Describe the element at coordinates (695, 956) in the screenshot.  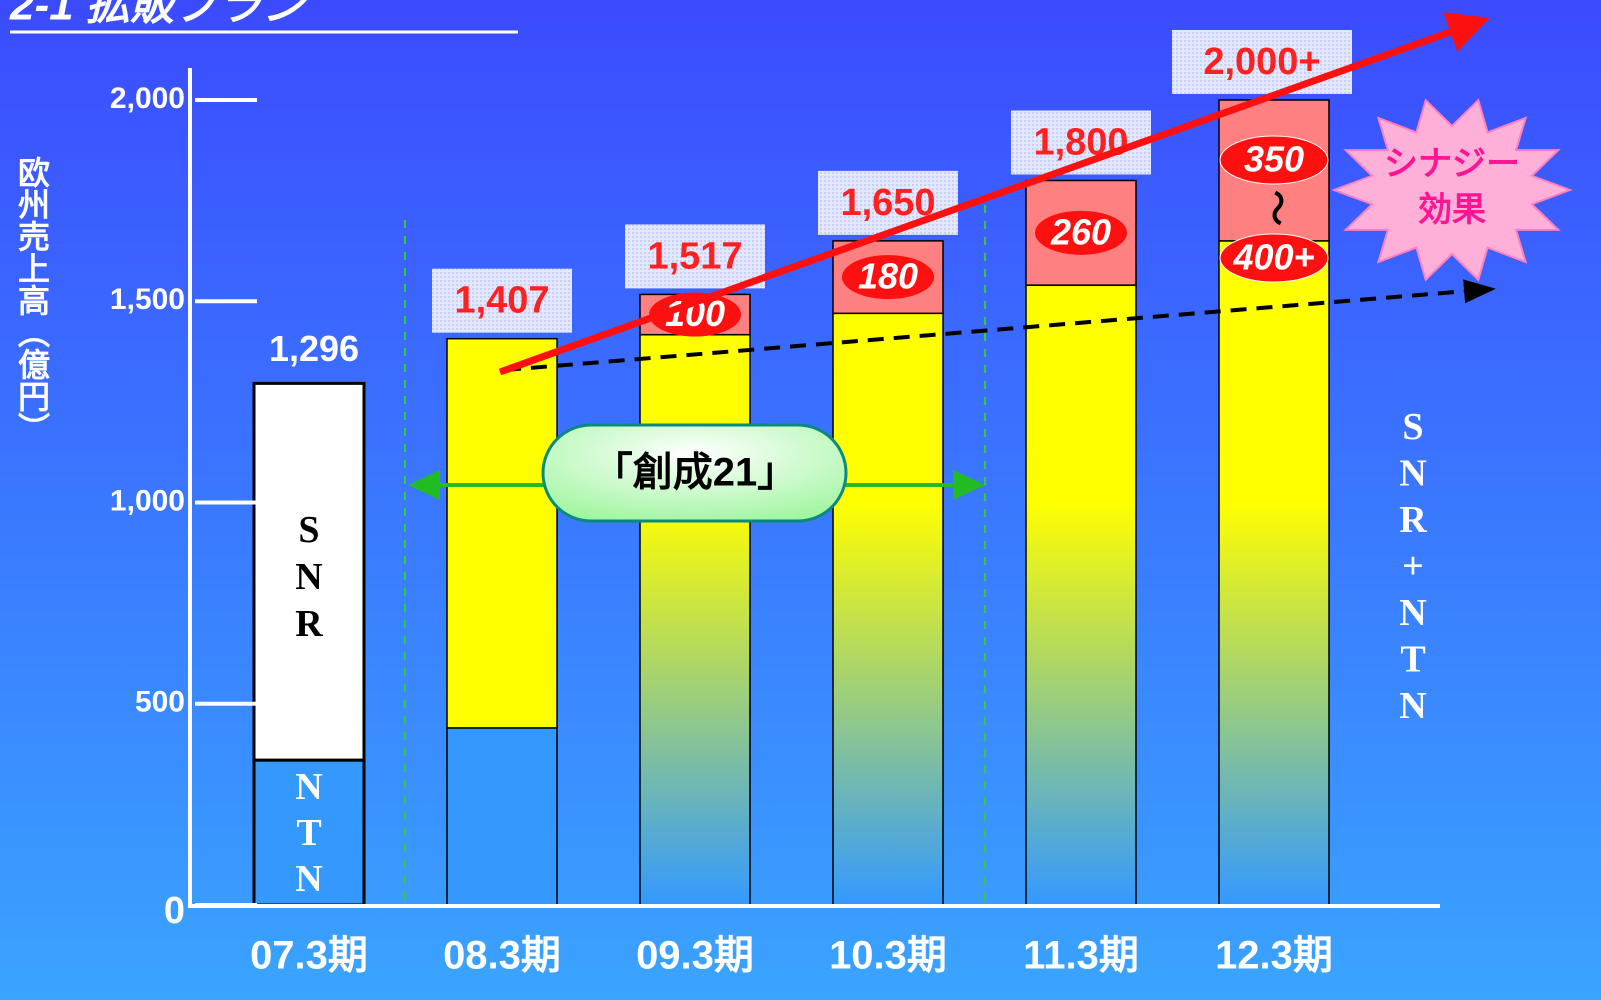
I see `x-tick-label: 09.3期` at that location.